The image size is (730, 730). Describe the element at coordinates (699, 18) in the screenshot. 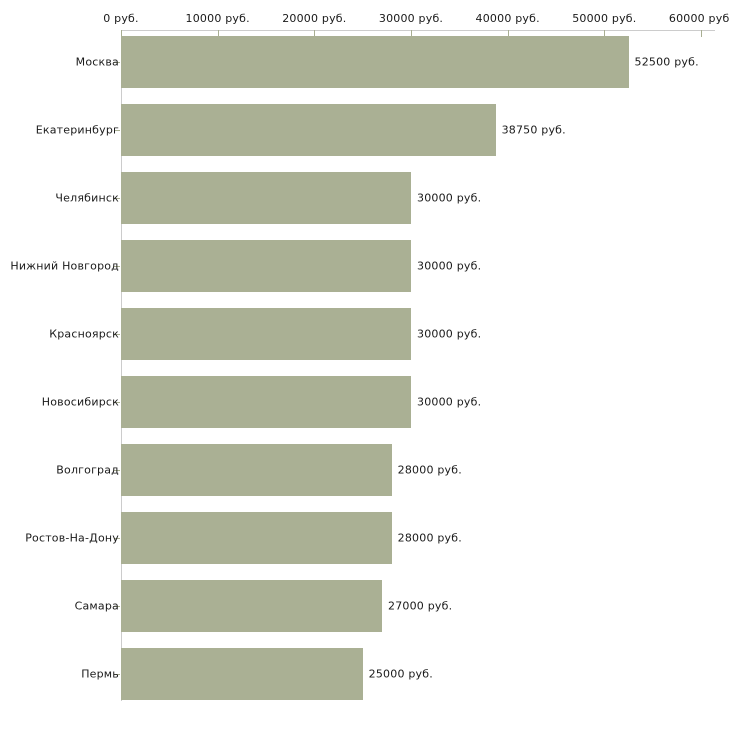

I see `x-axis-tick-label: 60000 руб.` at that location.